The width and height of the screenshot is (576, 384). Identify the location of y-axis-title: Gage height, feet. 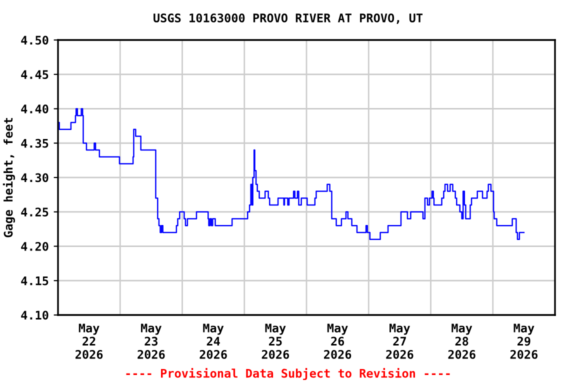
(8, 178).